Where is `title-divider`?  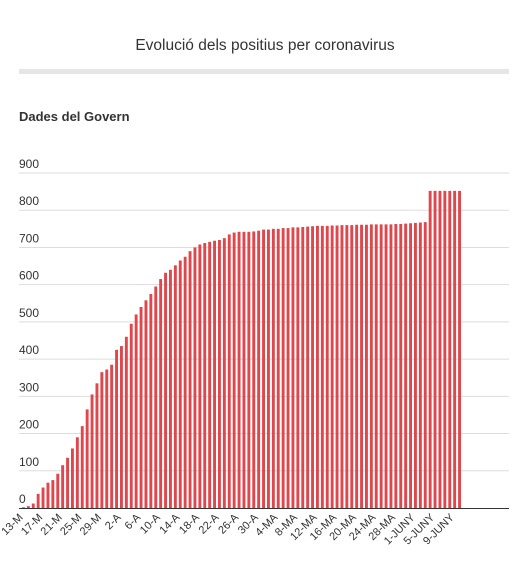
title-divider is located at coordinates (264, 71).